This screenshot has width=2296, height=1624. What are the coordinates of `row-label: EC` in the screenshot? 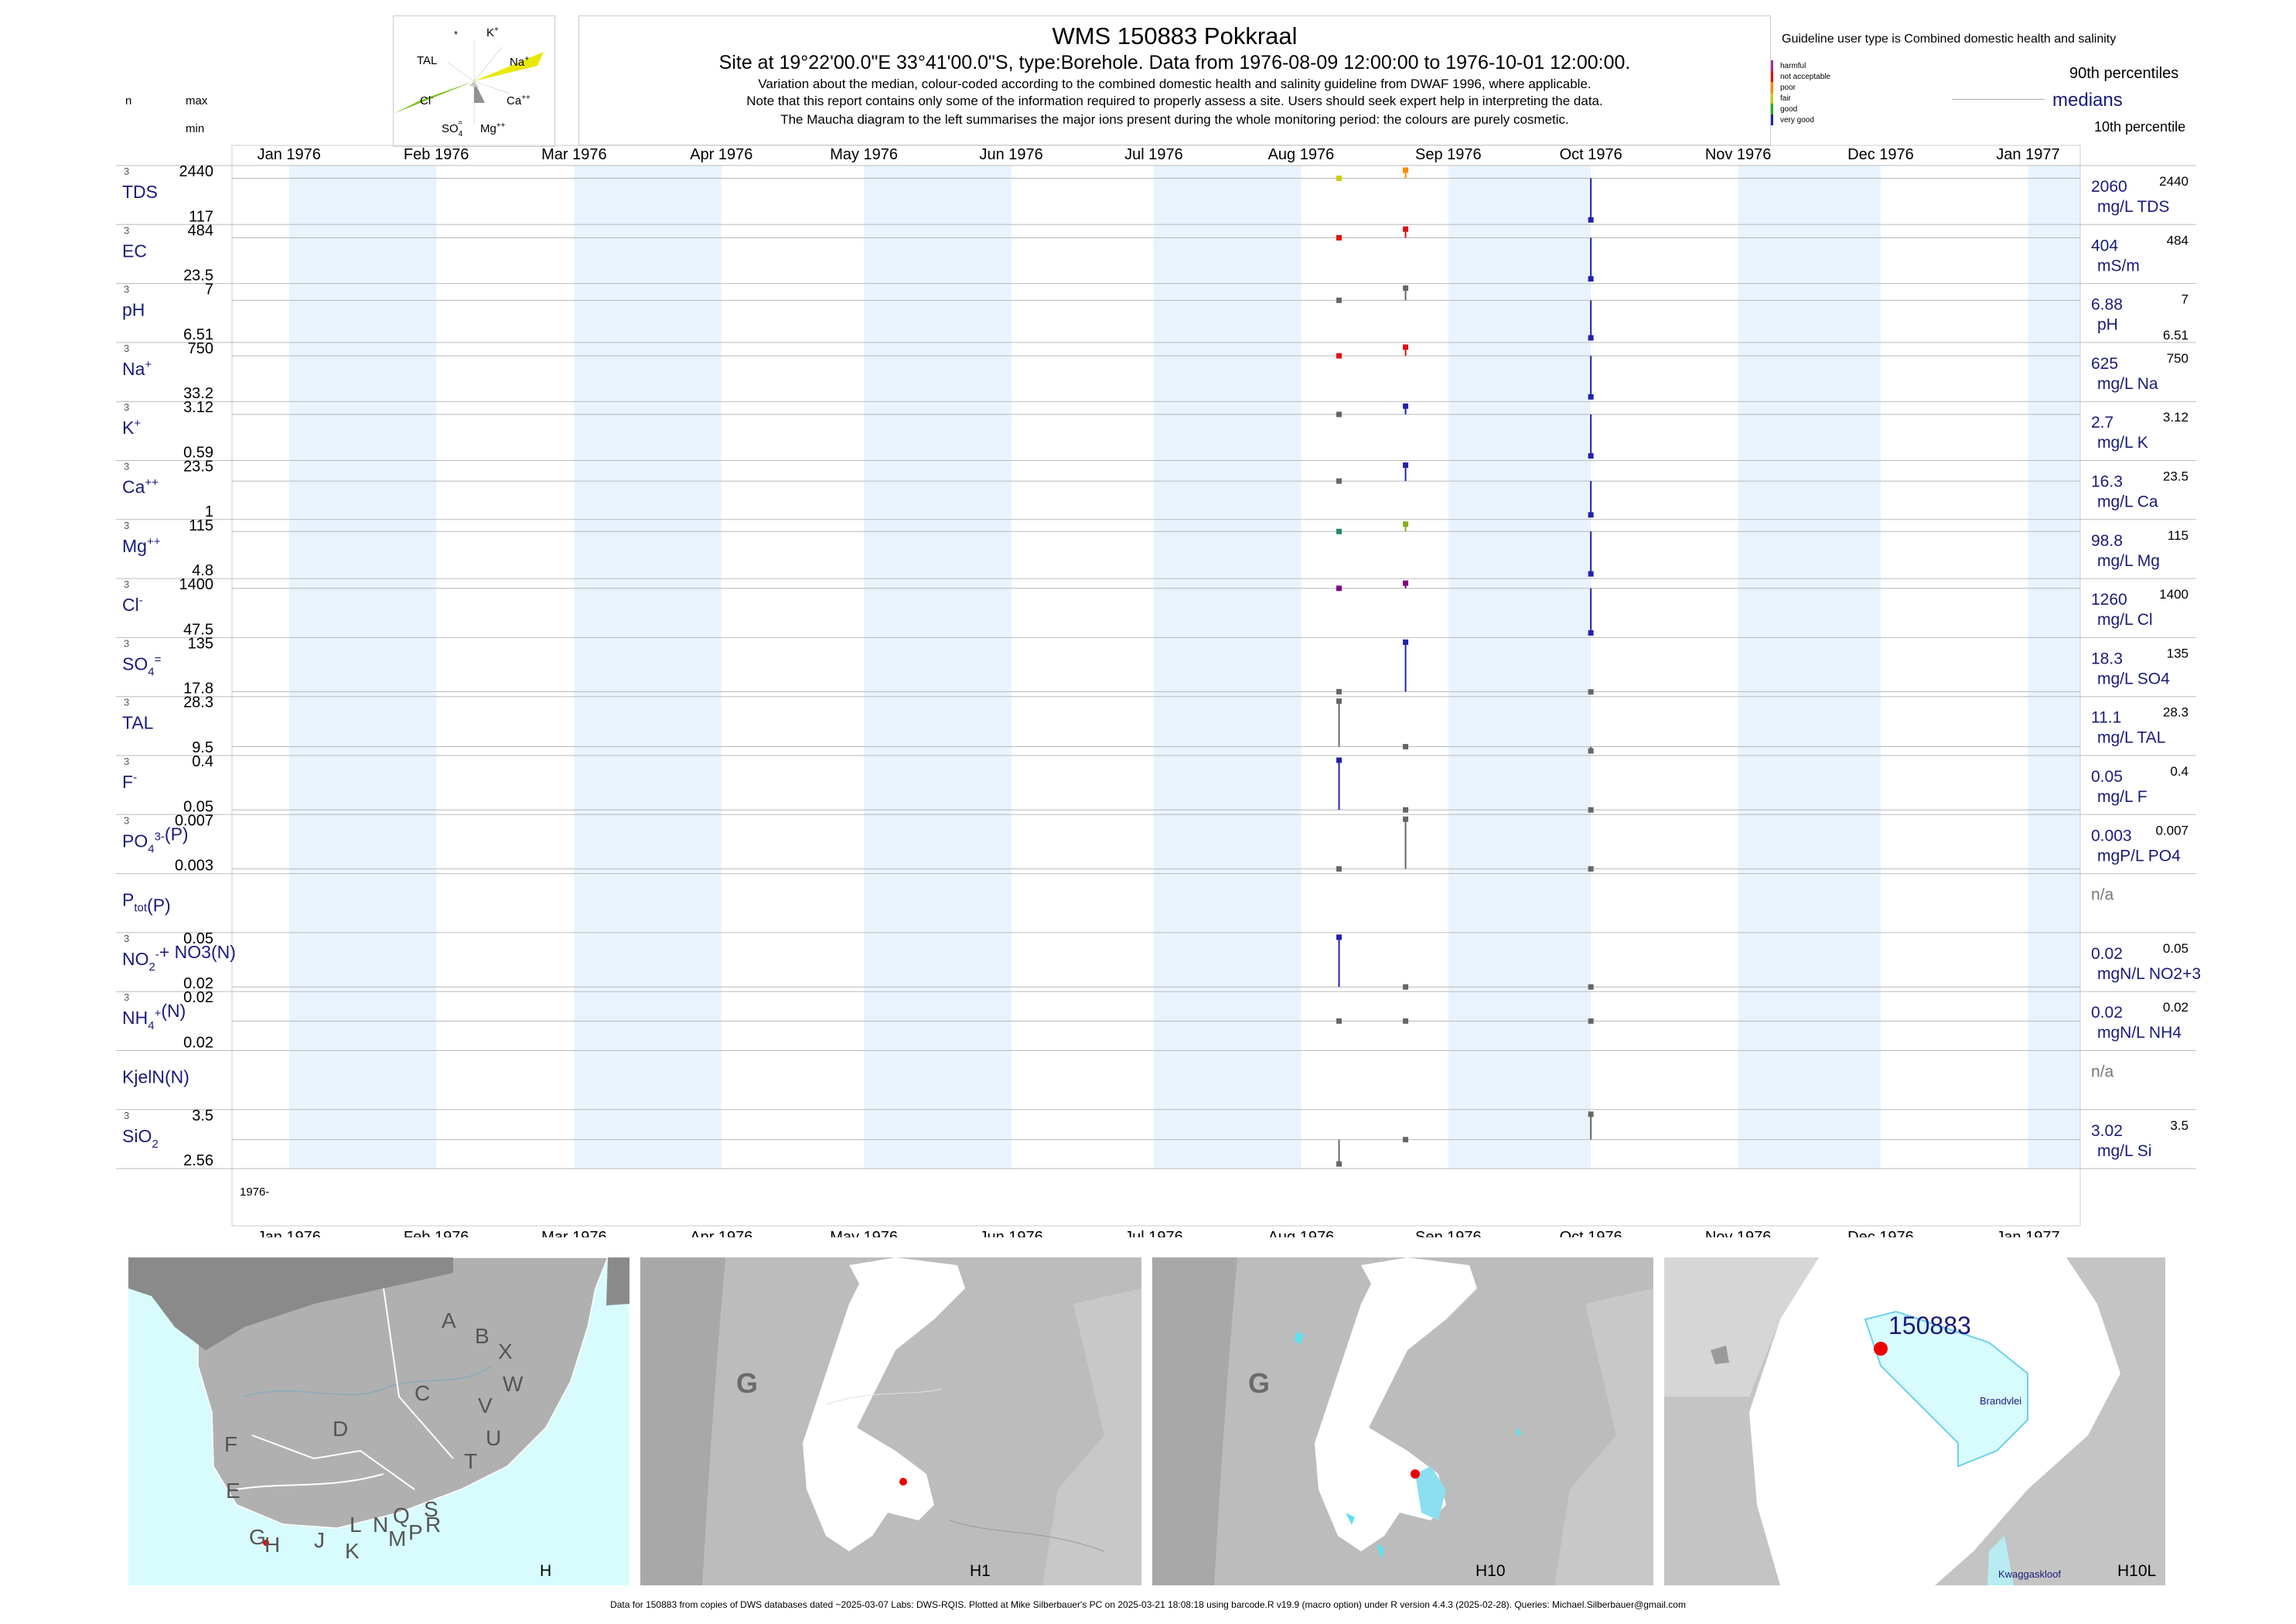 It's located at (134, 251).